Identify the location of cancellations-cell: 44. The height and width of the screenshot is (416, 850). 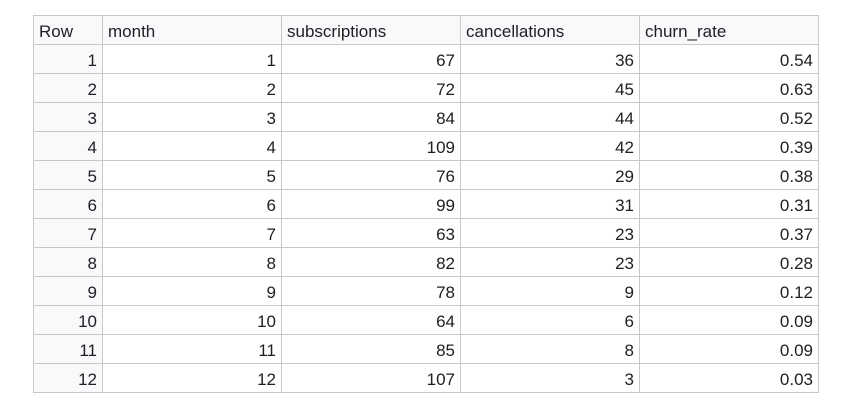
(550, 117).